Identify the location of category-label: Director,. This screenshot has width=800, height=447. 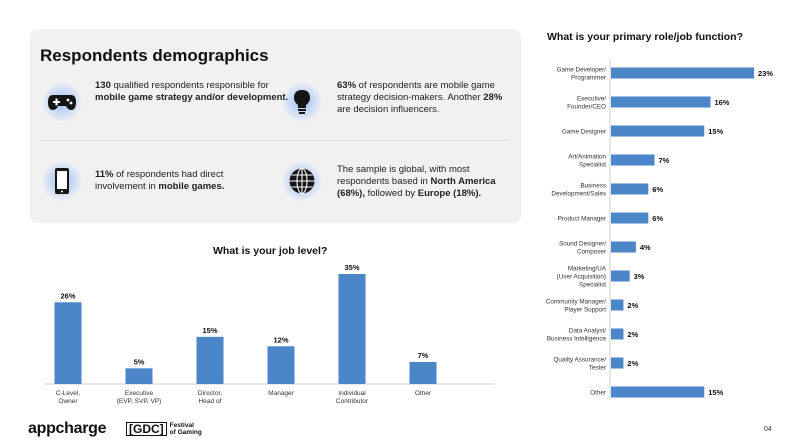
(210, 393).